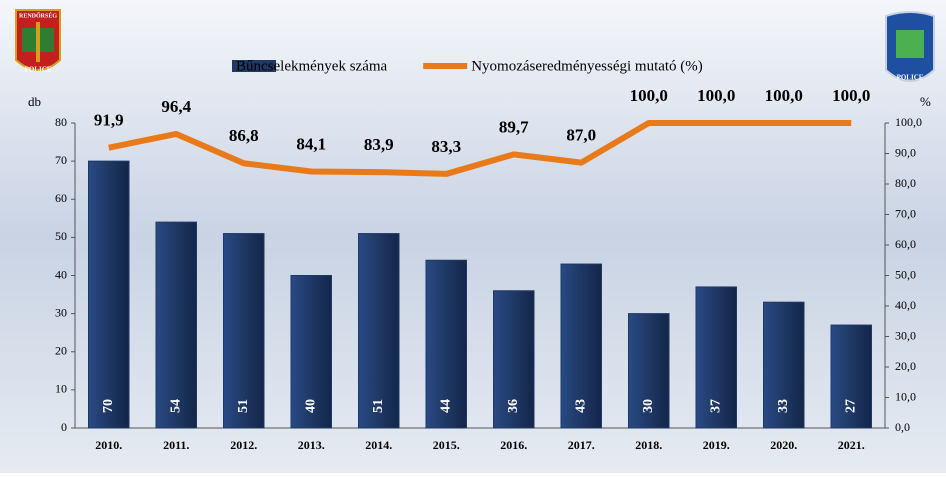  I want to click on y2-tick-label: 30,0, so click(905, 335).